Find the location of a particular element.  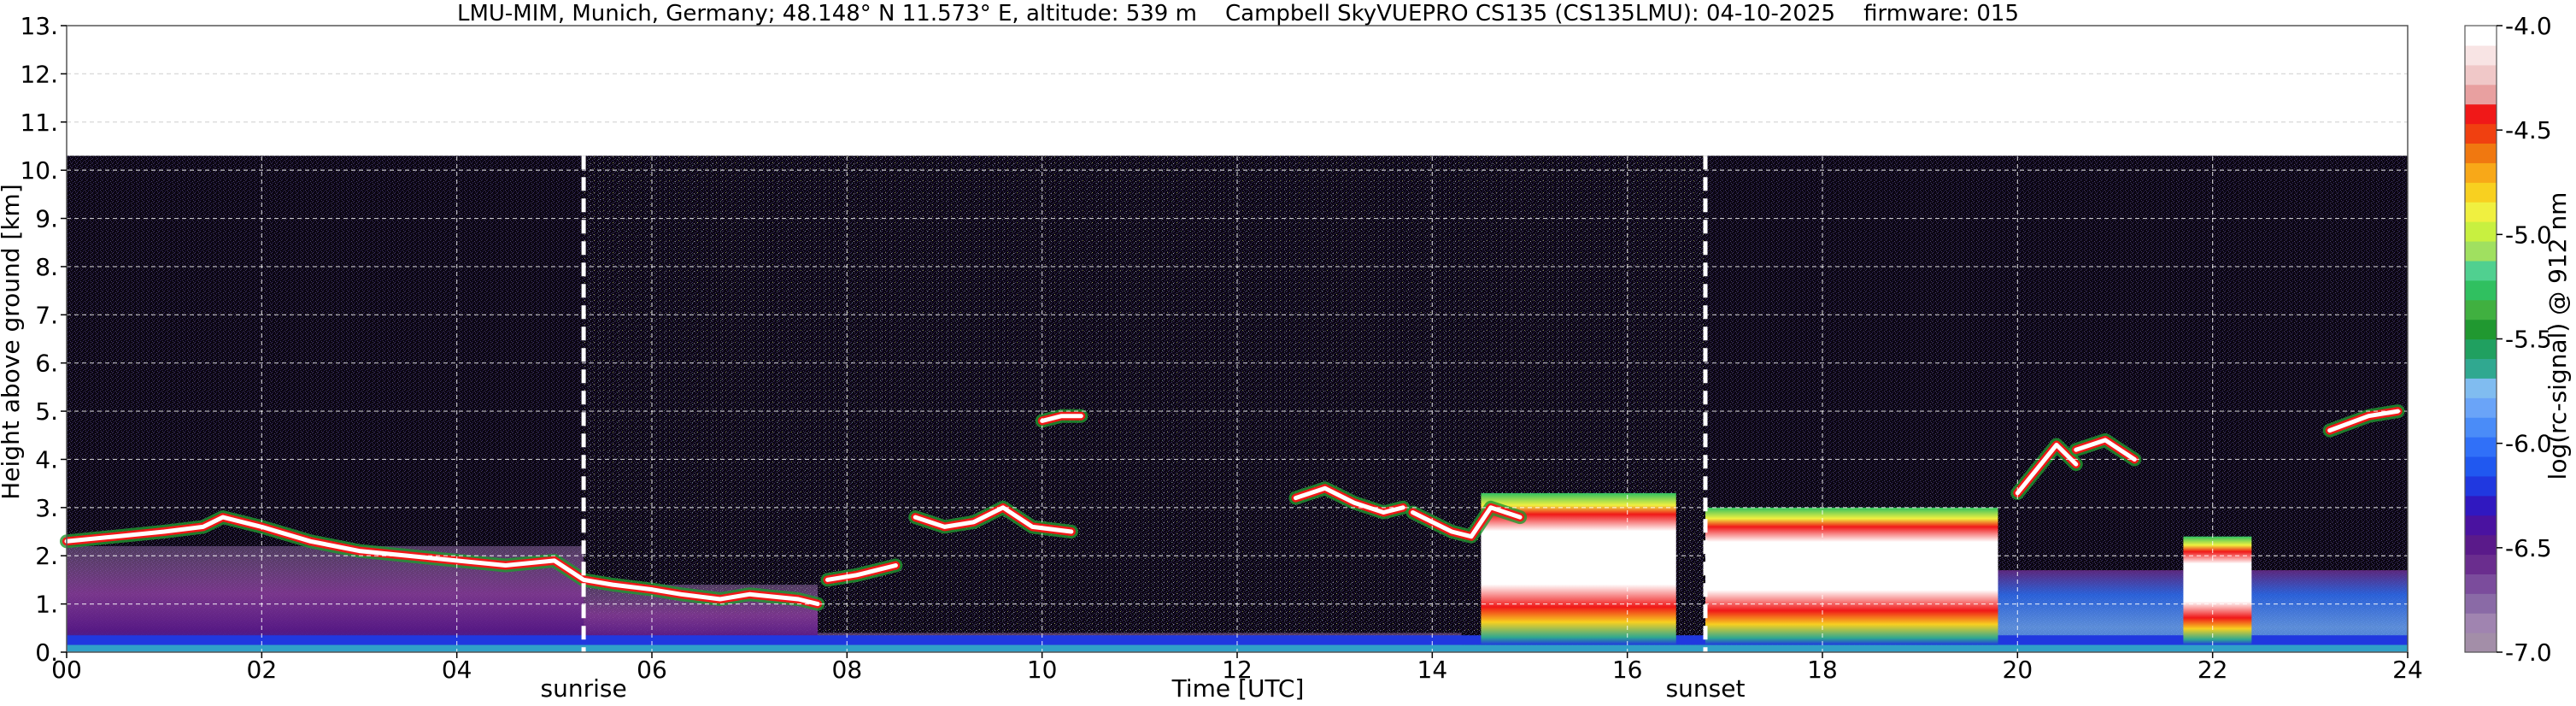

y-axis: 0. 1. 2. 3. 4. 5. 6. 7. 8. 9. 10. 11. 12. 13. is located at coordinates (43, 339).